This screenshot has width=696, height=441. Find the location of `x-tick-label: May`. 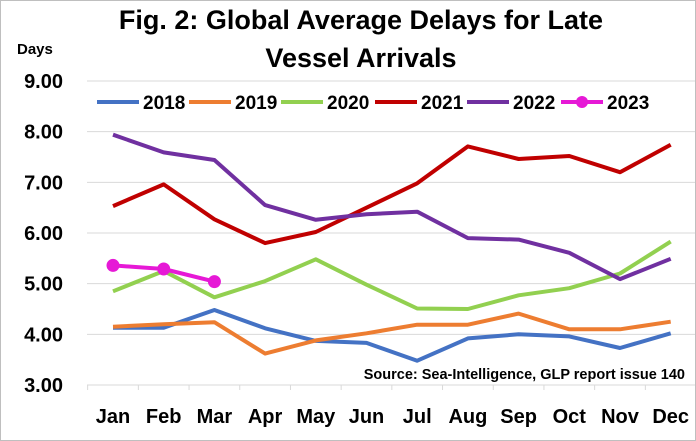

x-tick-label: May is located at coordinates (316, 417).